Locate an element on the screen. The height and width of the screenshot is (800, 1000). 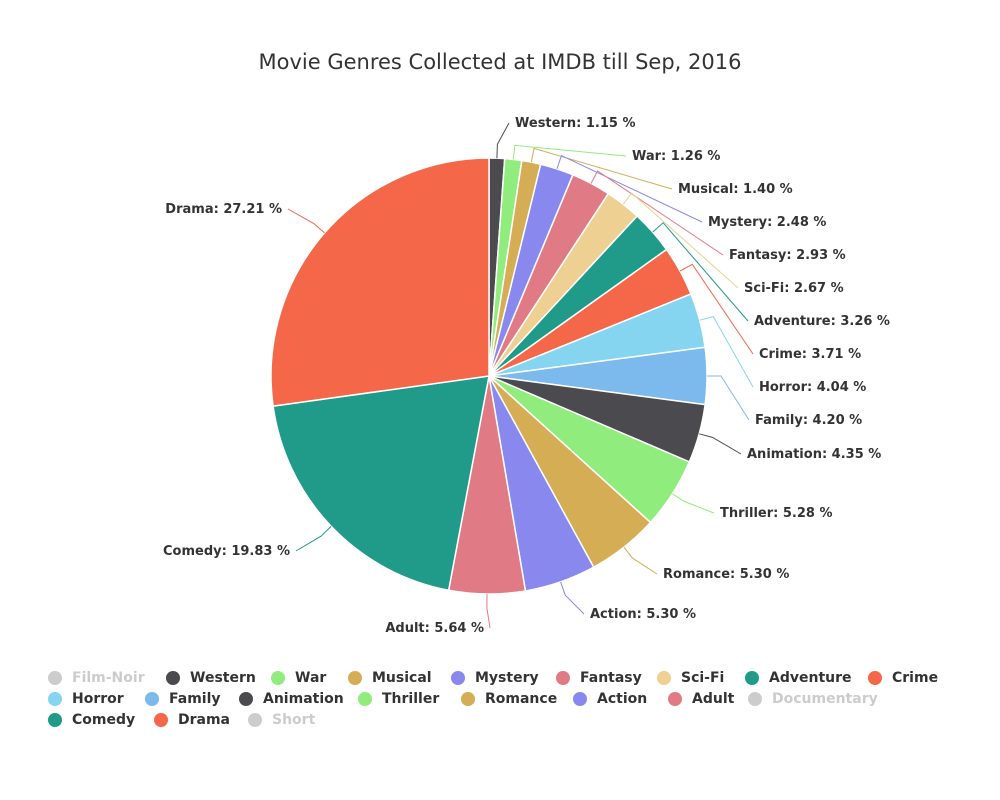
data-label-thriller: Thriller: 5.28 % is located at coordinates (776, 513).